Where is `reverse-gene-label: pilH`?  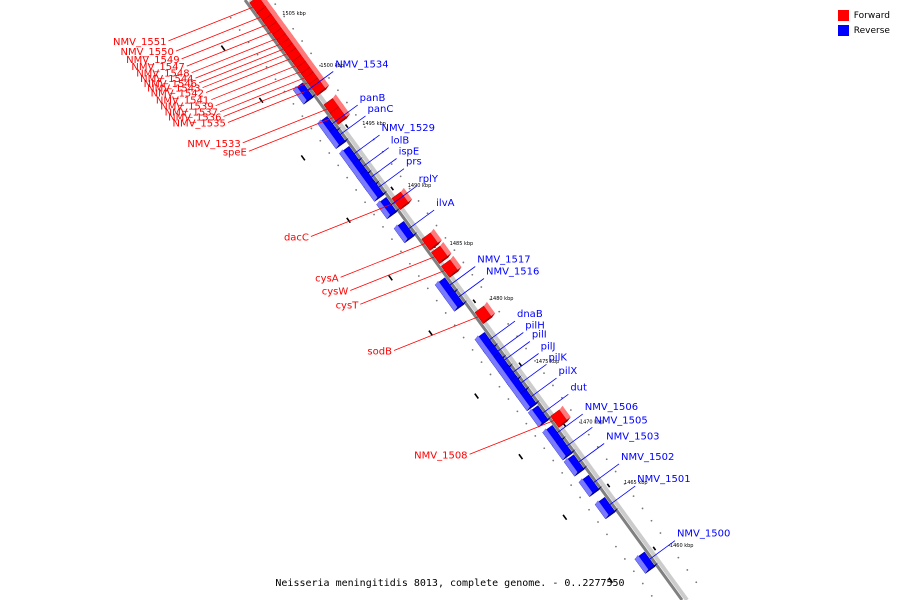 reverse-gene-label: pilH is located at coordinates (534, 326).